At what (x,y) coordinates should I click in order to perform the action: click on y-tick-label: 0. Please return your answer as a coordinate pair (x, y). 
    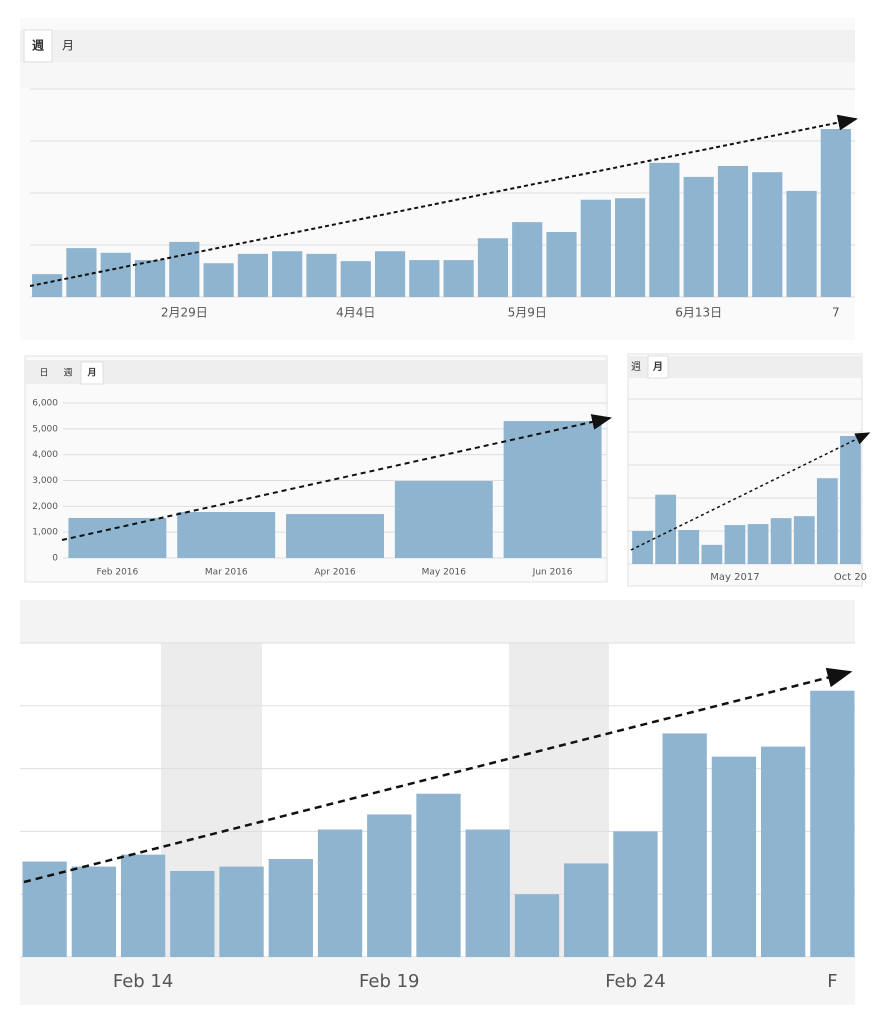
    Looking at the image, I should click on (55, 559).